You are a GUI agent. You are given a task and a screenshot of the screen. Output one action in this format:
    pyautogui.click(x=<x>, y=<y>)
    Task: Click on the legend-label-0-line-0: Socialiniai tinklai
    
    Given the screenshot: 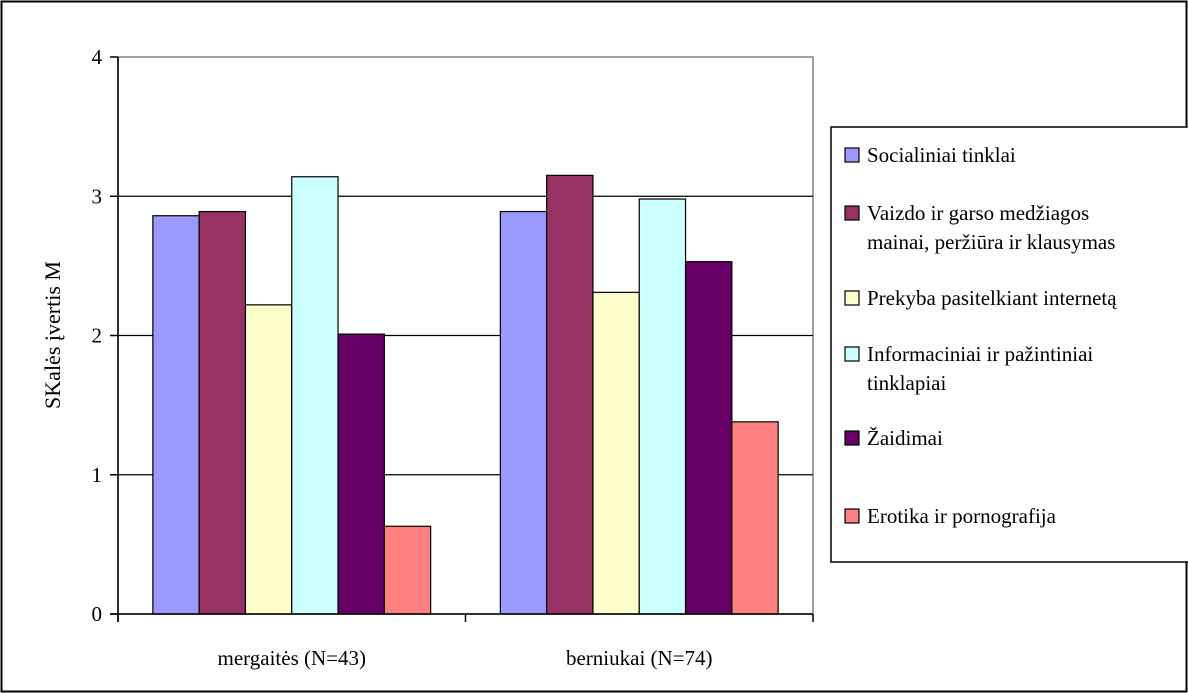 What is the action you would take?
    pyautogui.click(x=941, y=155)
    